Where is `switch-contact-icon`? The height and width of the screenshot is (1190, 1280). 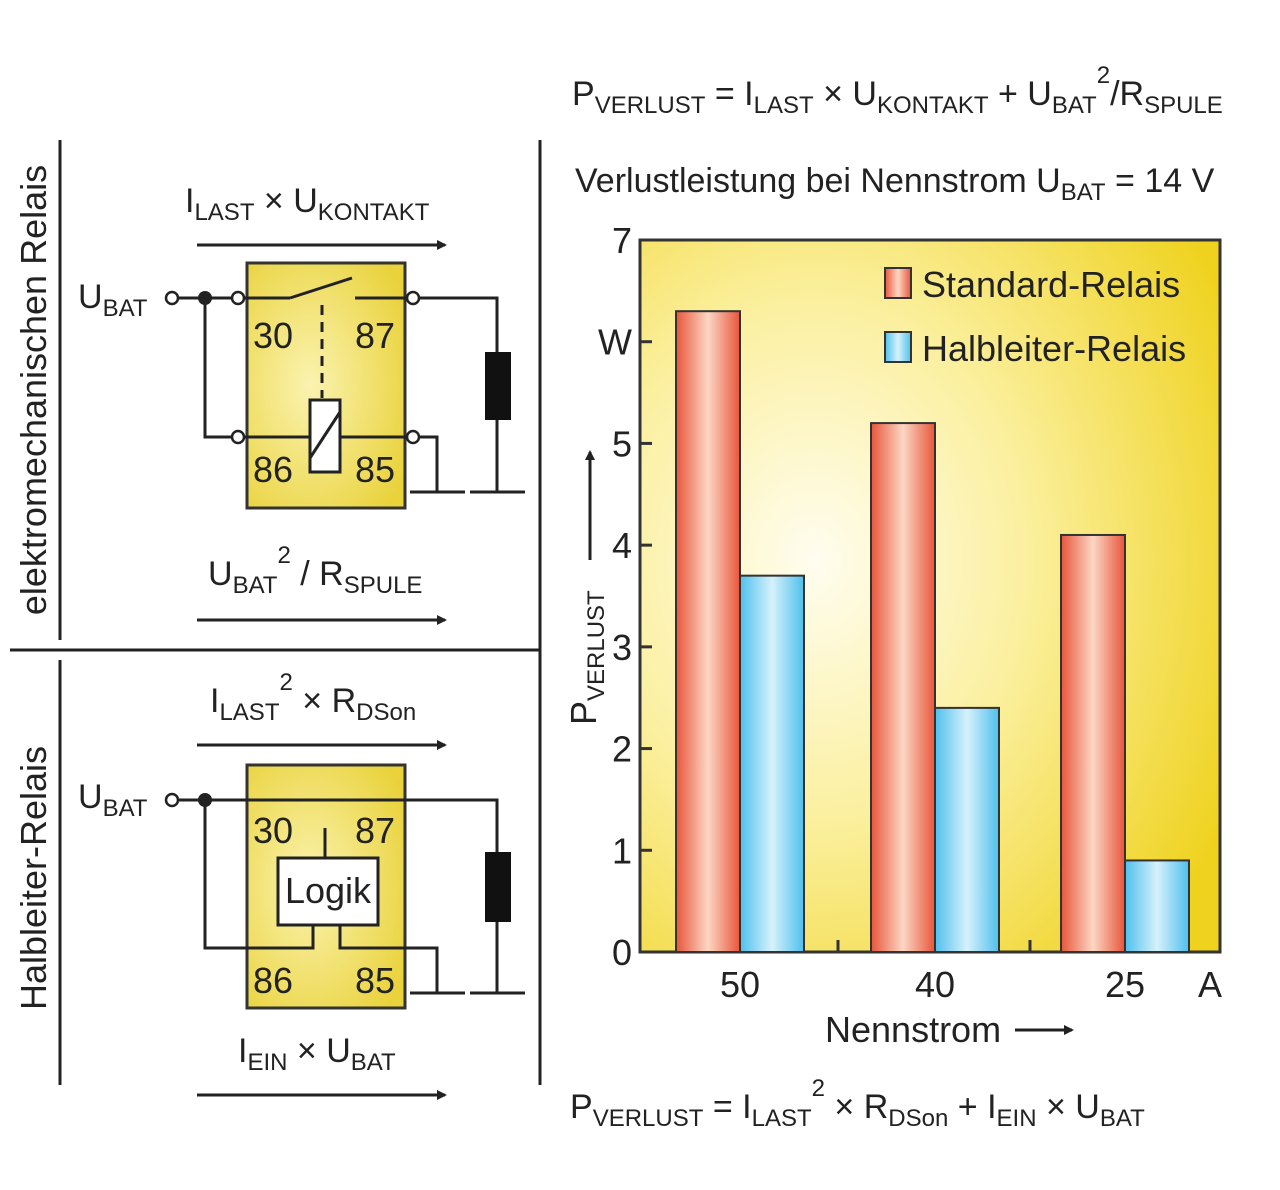 switch-contact-icon is located at coordinates (321, 288).